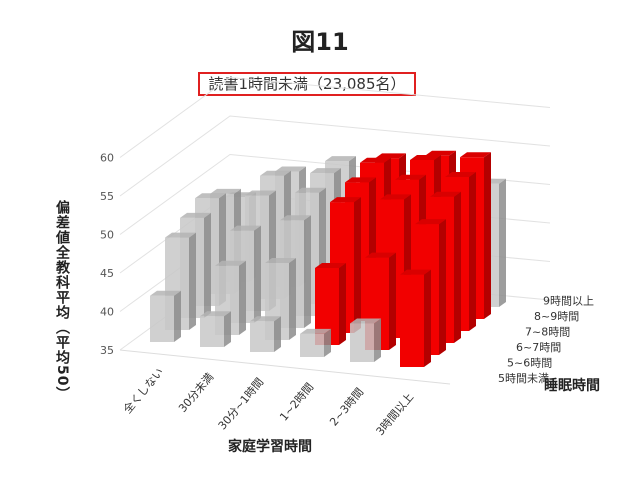 The height and width of the screenshot is (480, 640). What do you see at coordinates (529, 363) in the screenshot?
I see `depth-category-label: 5~6時間` at bounding box center [529, 363].